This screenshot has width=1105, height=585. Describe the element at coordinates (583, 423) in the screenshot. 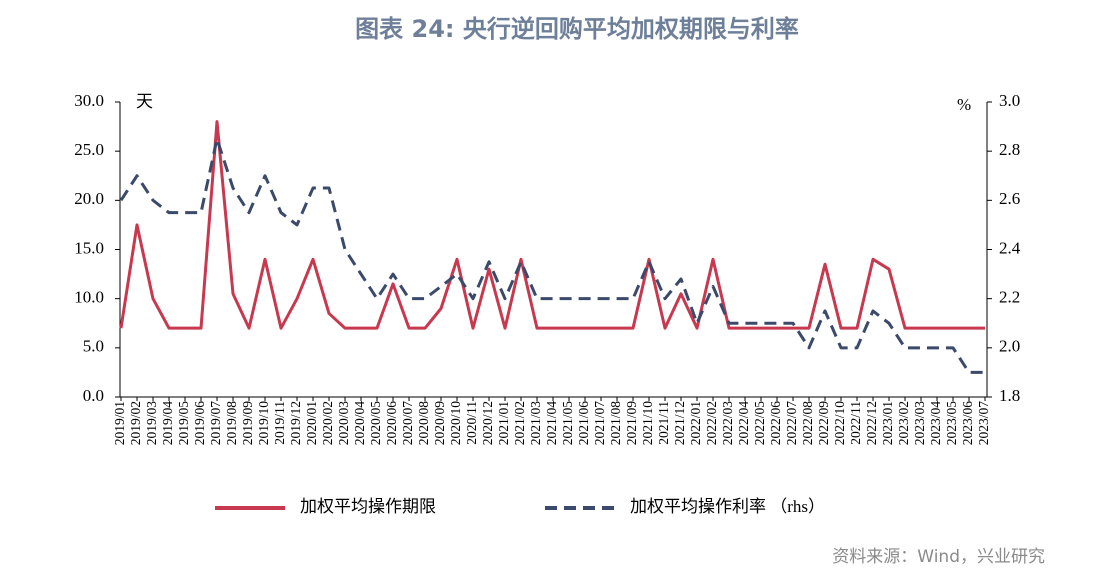

I see `x-tick-label: 2021/06` at that location.